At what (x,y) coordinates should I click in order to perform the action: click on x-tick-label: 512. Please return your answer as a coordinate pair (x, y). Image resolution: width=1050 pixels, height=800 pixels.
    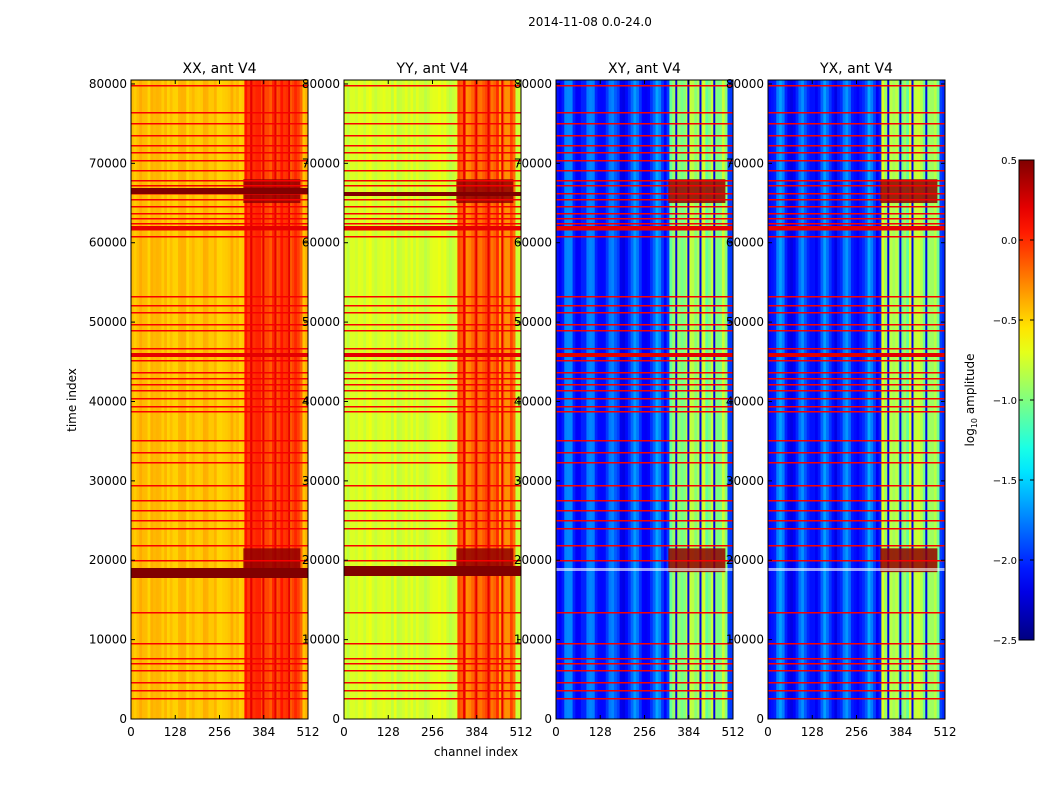
    Looking at the image, I should click on (308, 732).